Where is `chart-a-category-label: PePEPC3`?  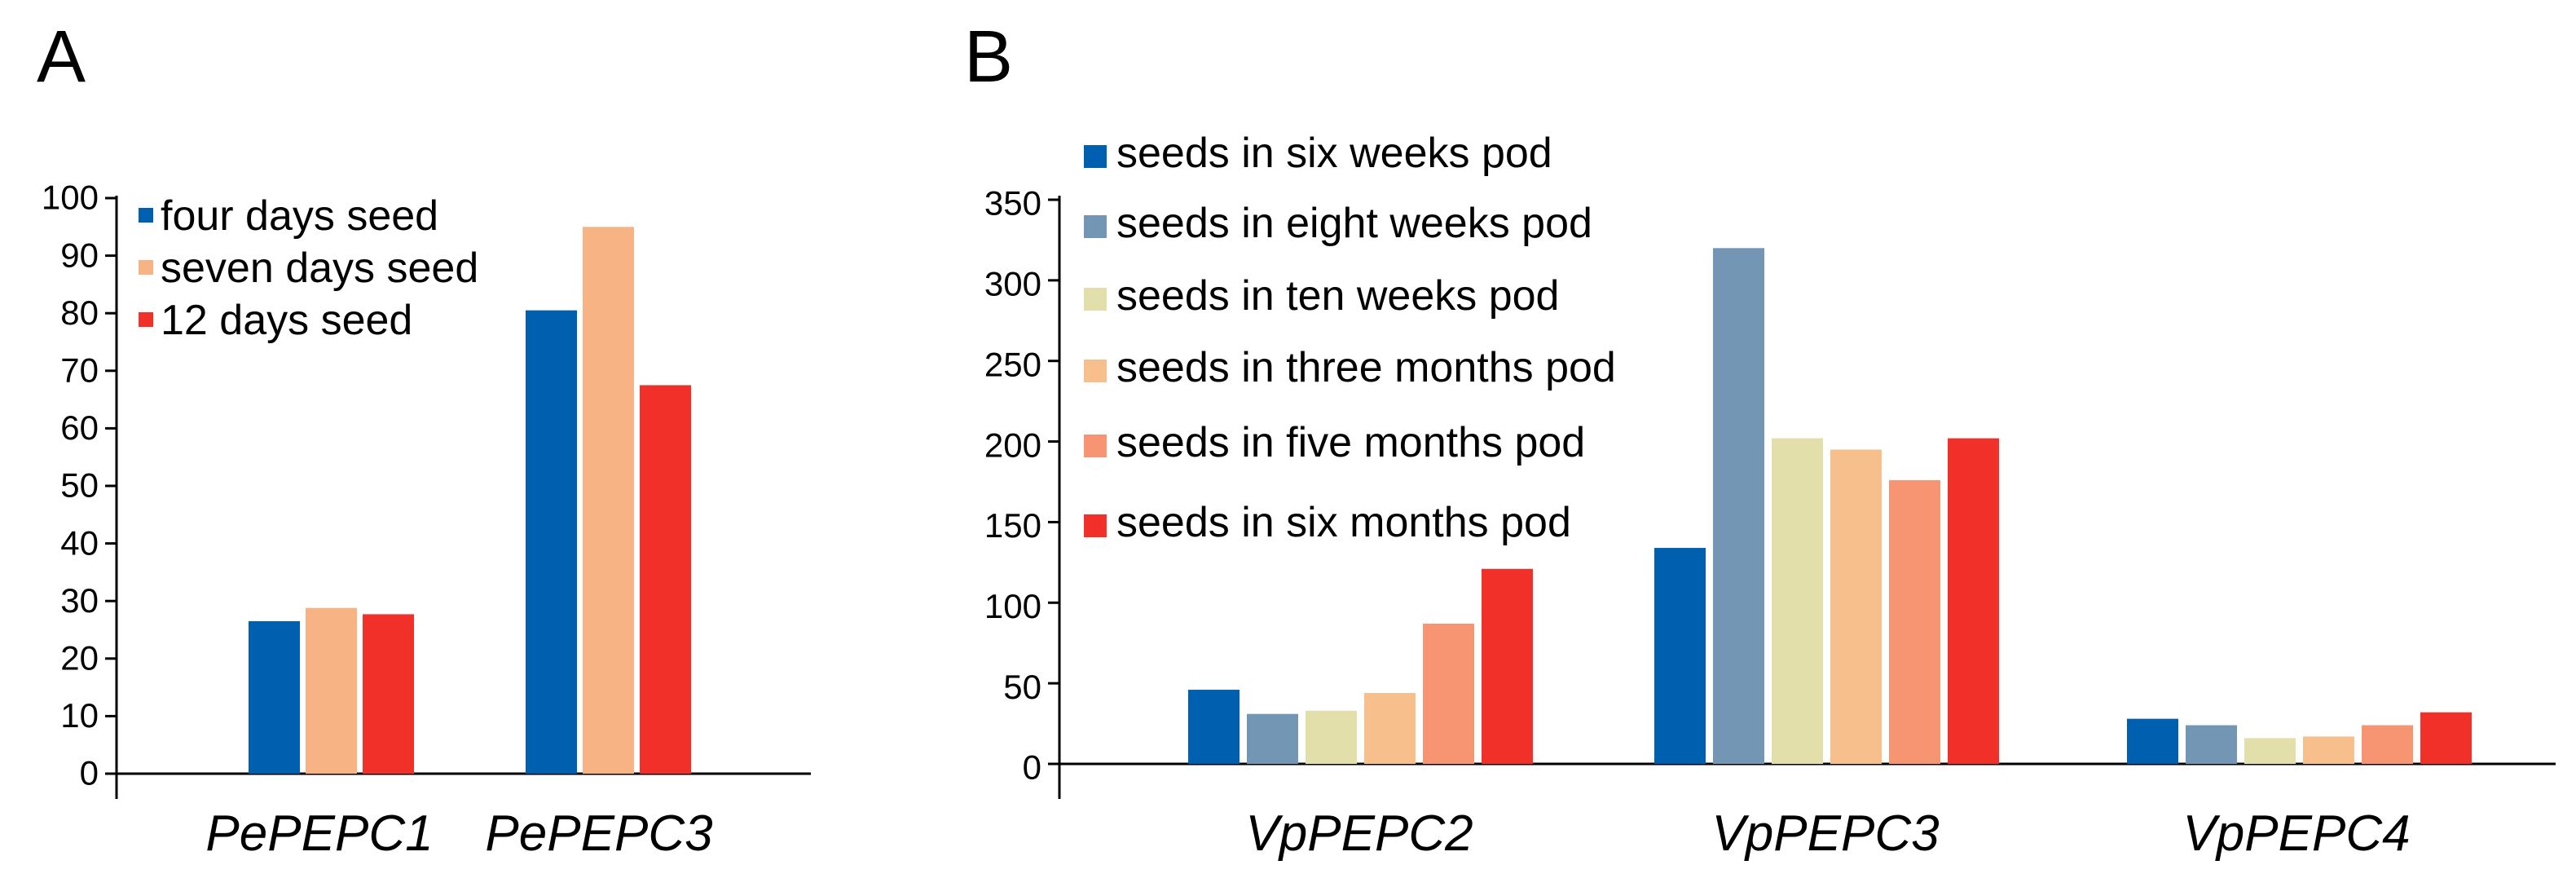 chart-a-category-label: PePEPC3 is located at coordinates (598, 833).